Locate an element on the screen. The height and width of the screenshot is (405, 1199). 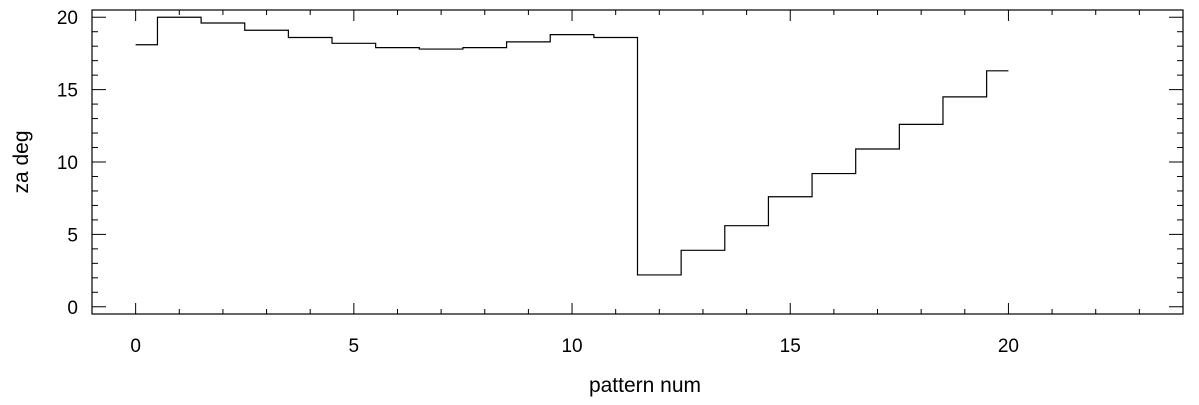
x-tick-label: 15 is located at coordinates (790, 346).